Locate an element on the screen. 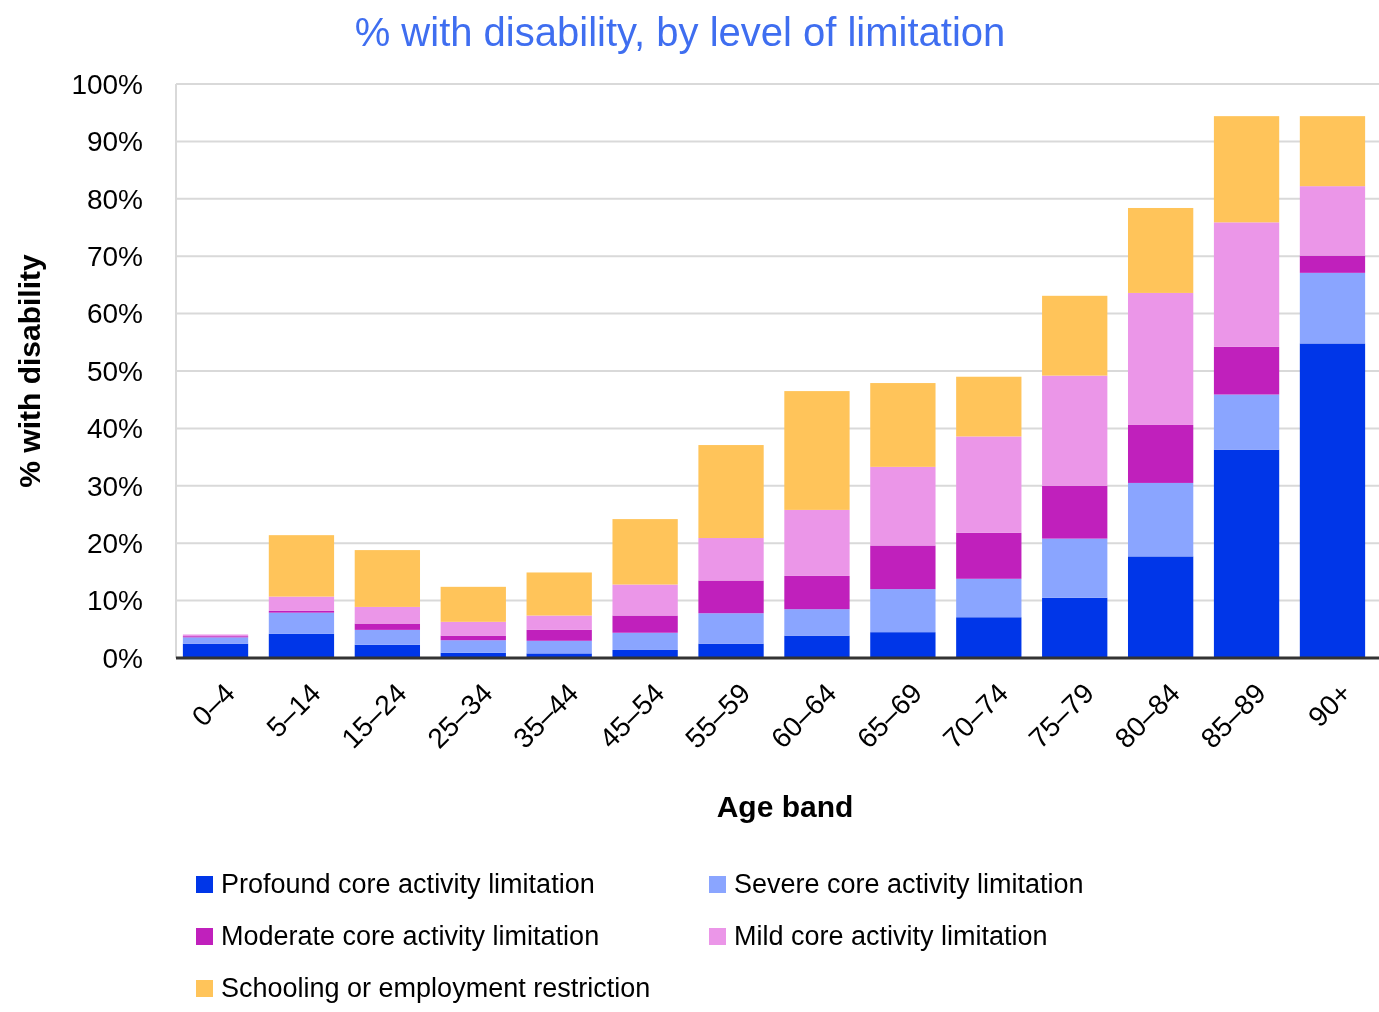  legend-label: Severe core activity limitation is located at coordinates (909, 884).